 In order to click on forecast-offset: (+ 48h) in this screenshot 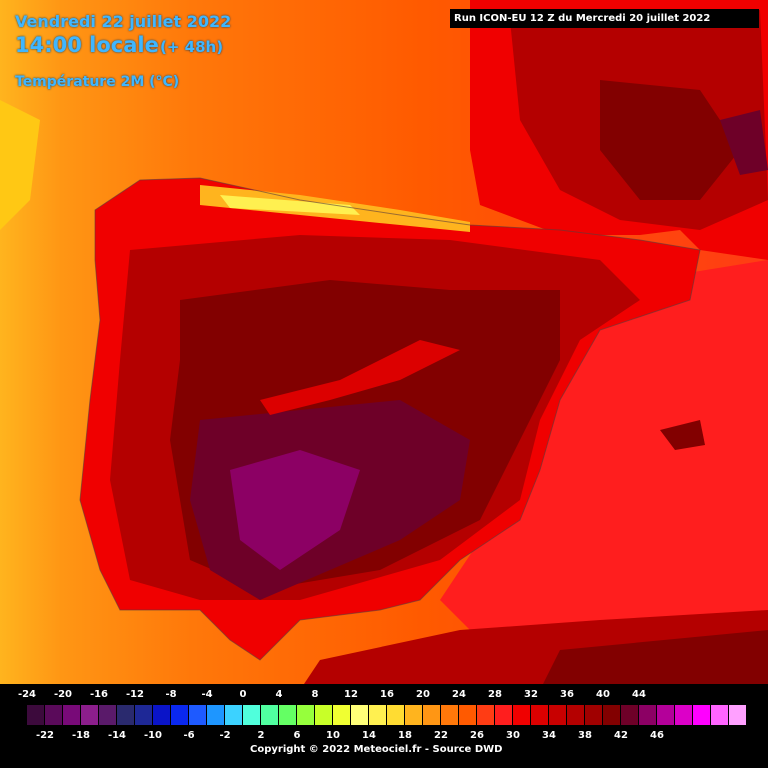, I will do `click(192, 47)`.